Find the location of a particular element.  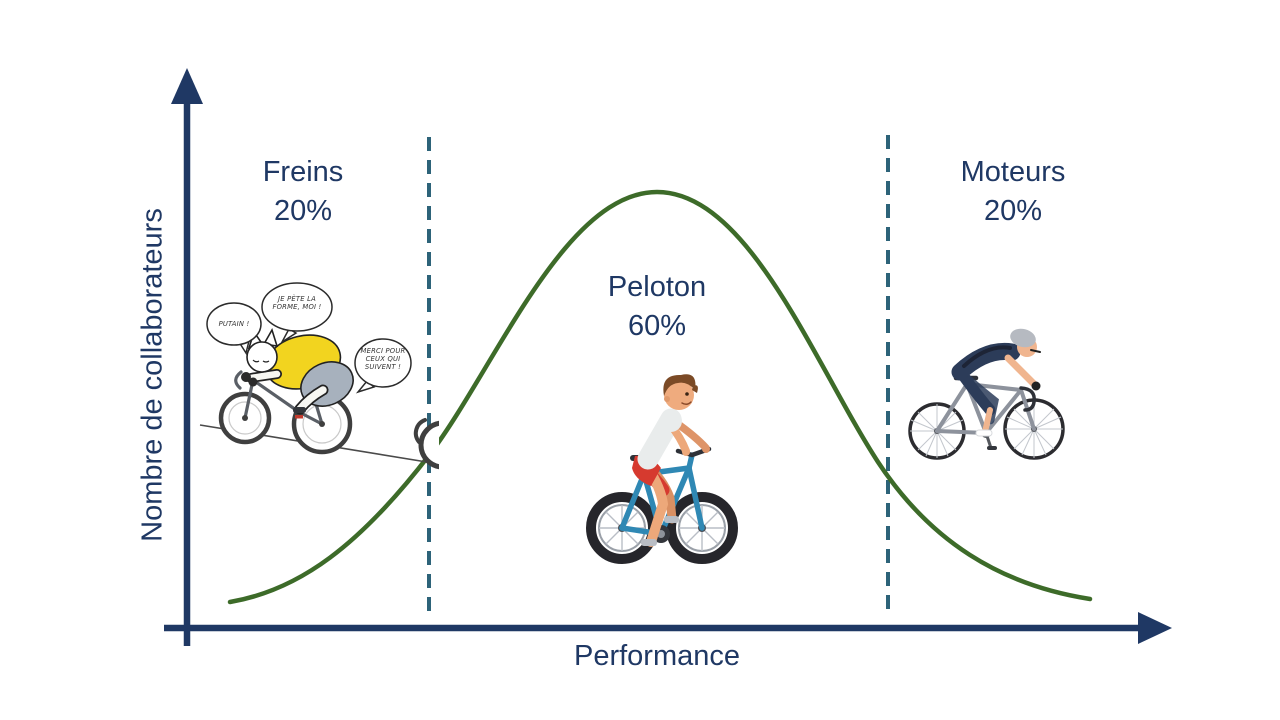

boy-cyclist-drawing is located at coordinates (662, 469).